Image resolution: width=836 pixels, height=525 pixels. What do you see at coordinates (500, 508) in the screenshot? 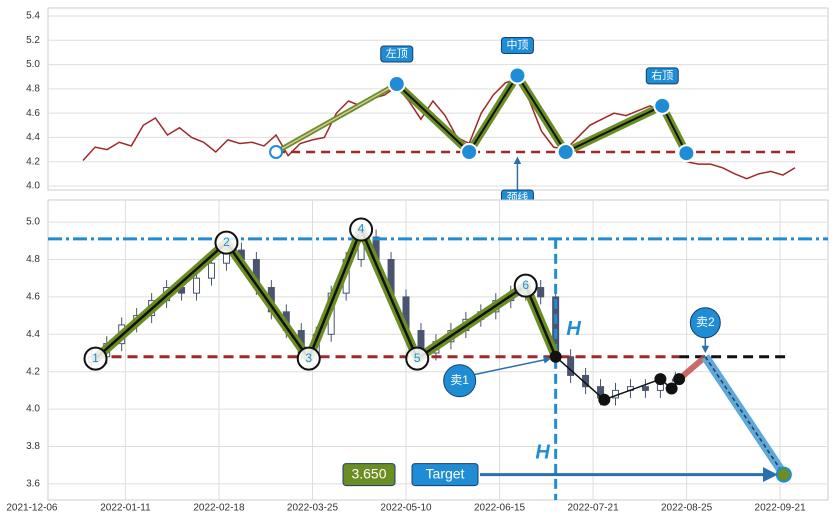
I see `x-tick-label: 2022-06-15` at bounding box center [500, 508].